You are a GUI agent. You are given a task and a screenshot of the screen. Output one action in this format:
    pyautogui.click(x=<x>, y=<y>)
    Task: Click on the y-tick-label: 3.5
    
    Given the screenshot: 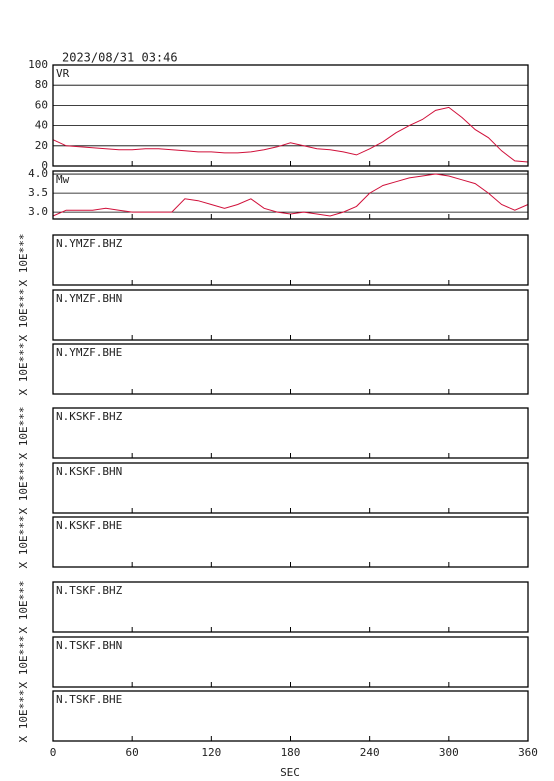 What is the action you would take?
    pyautogui.click(x=38, y=192)
    